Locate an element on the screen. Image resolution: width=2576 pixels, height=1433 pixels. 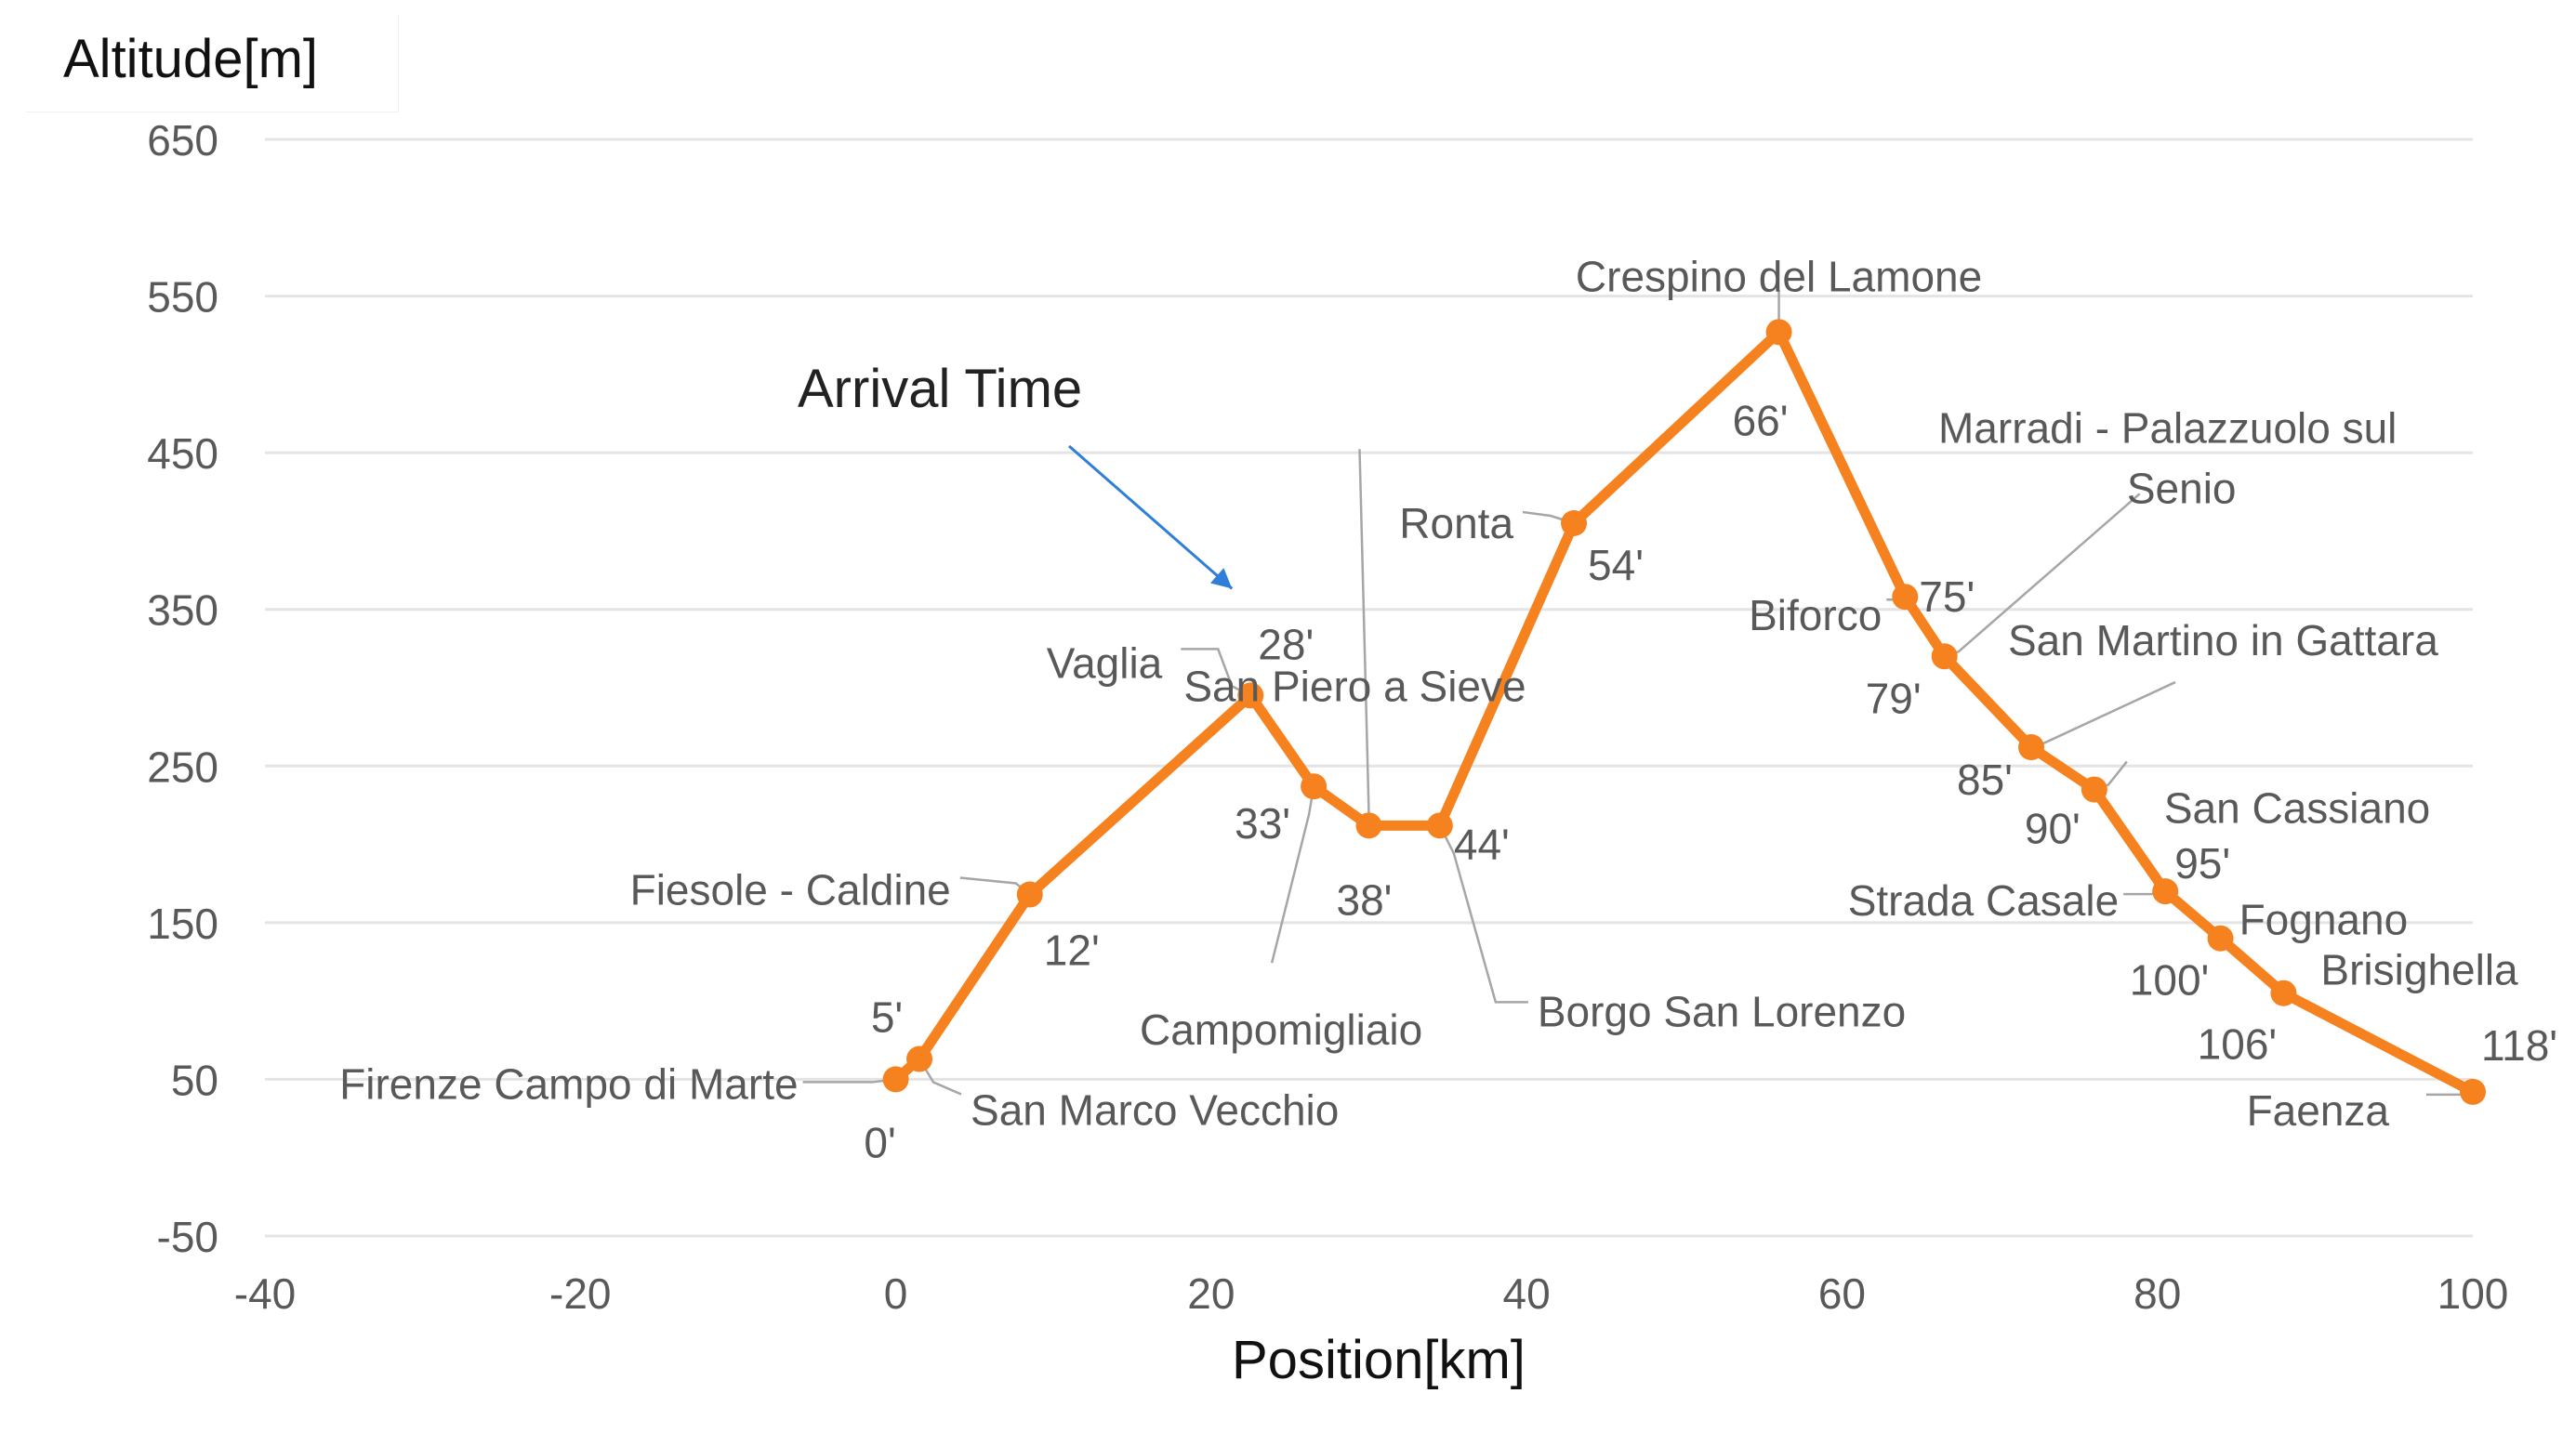
x-tick-label: 80 is located at coordinates (2157, 1293).